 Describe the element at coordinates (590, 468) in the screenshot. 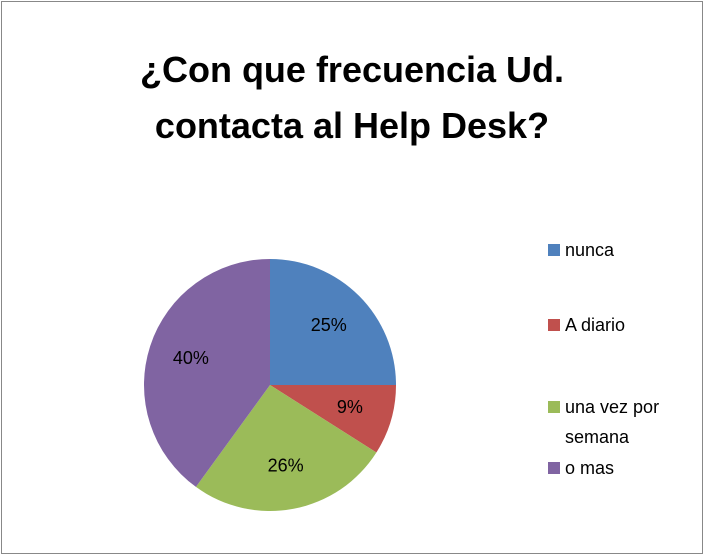

I see `legend-label: o mas` at that location.